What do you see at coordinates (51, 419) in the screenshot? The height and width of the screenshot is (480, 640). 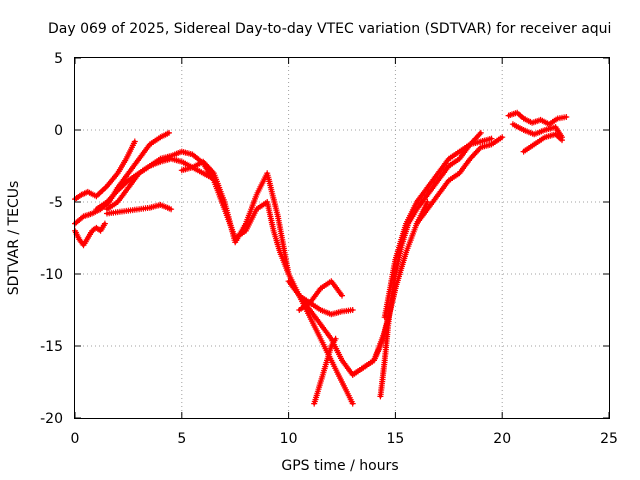 I see `y-tick-label: -20` at bounding box center [51, 419].